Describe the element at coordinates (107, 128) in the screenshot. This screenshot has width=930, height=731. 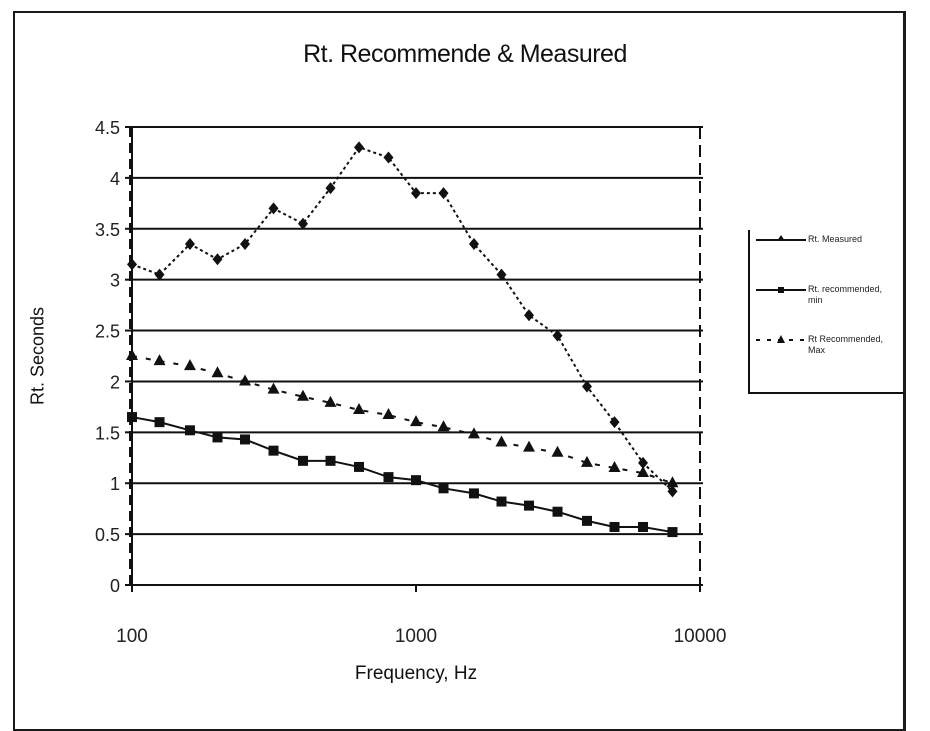
I see `y-tick-label: 4.5` at that location.